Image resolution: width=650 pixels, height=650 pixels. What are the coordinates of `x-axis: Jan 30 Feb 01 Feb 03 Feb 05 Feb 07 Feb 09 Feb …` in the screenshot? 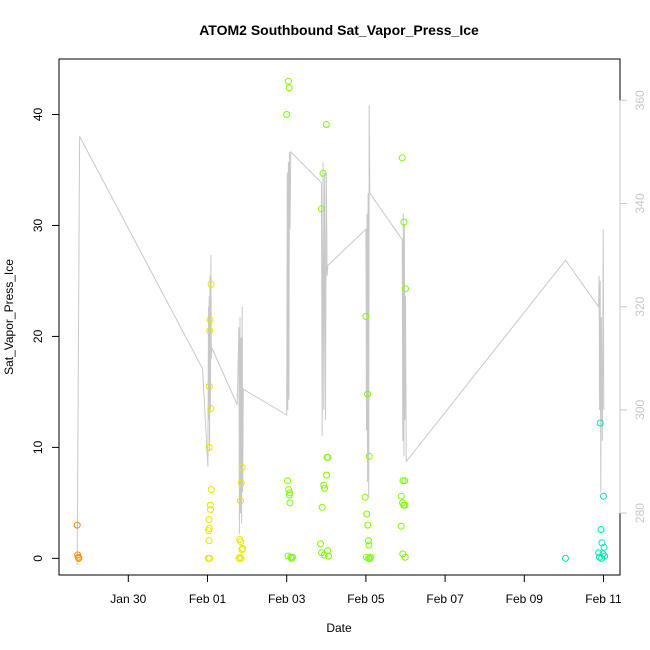 It's located at (366, 590).